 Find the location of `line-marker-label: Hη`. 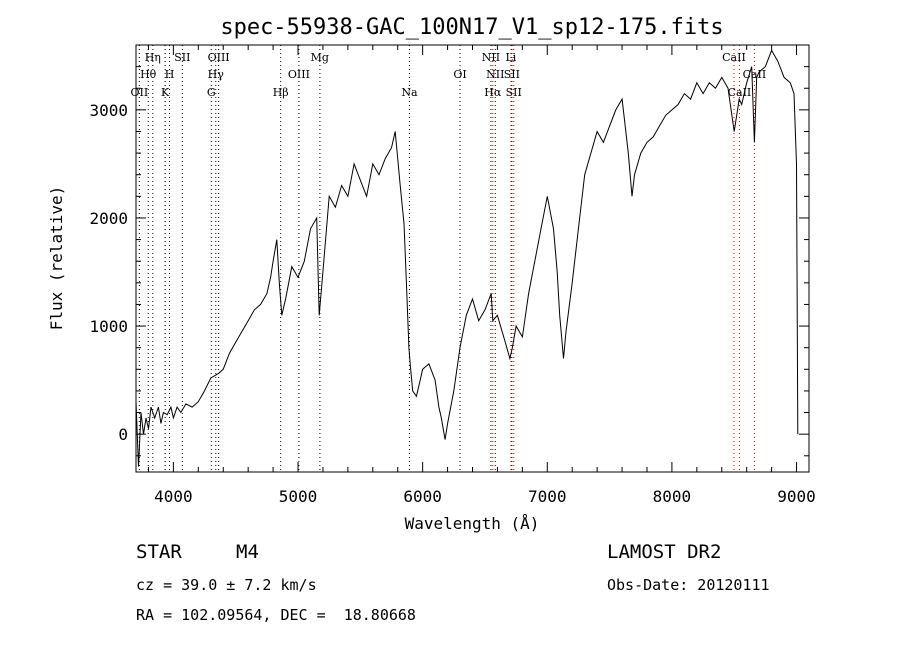

line-marker-label: Hη is located at coordinates (153, 57).